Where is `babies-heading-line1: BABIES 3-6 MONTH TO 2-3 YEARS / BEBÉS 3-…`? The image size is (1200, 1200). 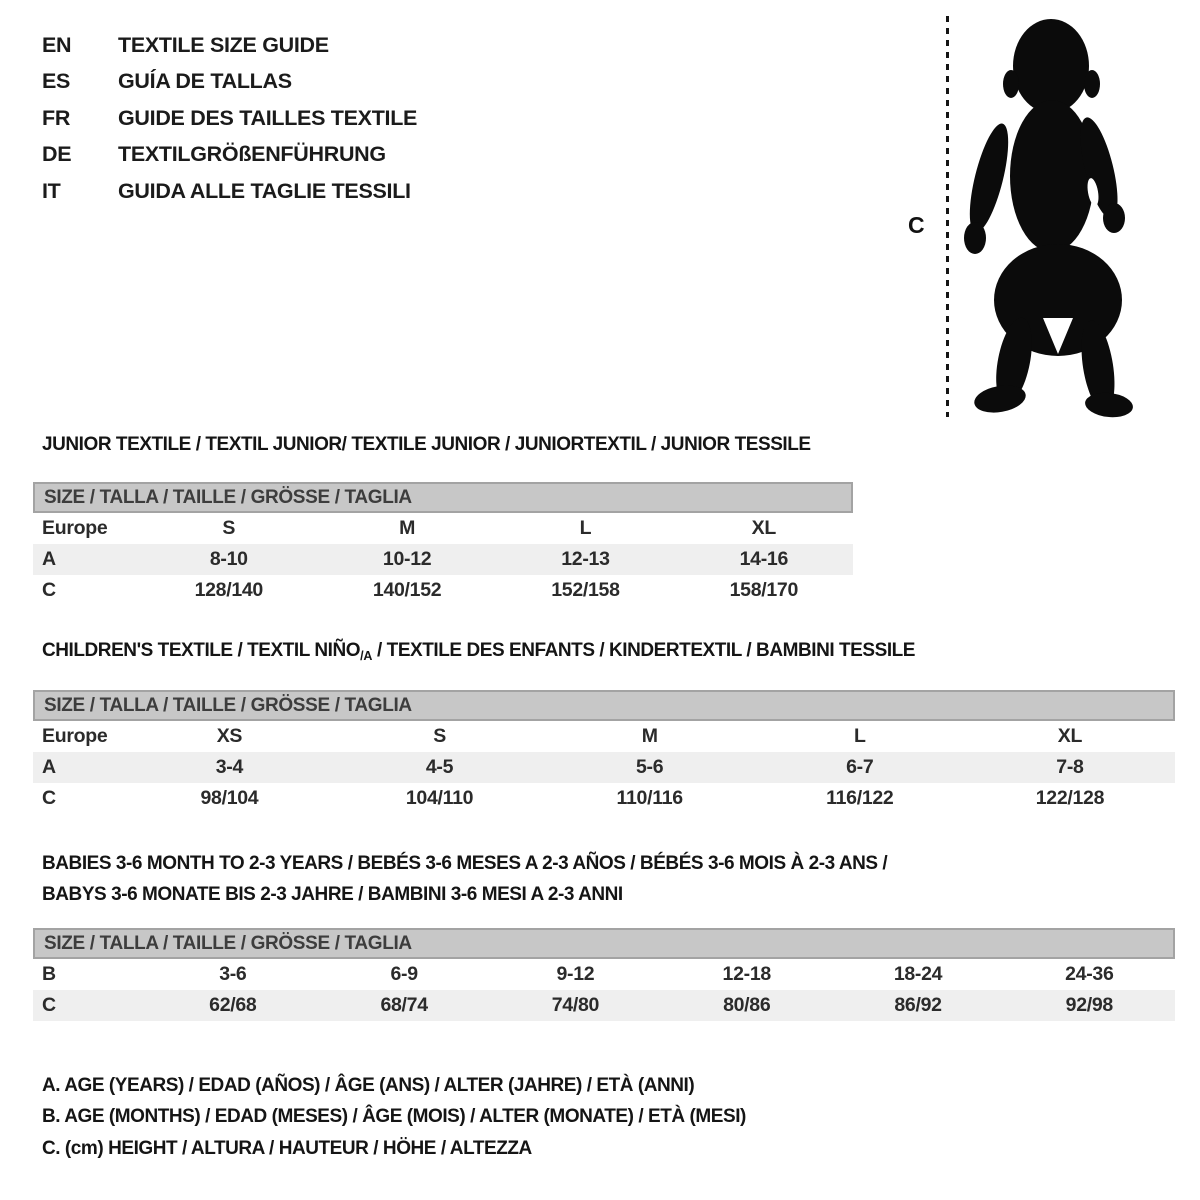
babies-heading-line1: BABIES 3-6 MONTH TO 2-3 YEARS / BEBÉS 3-… is located at coordinates (465, 863).